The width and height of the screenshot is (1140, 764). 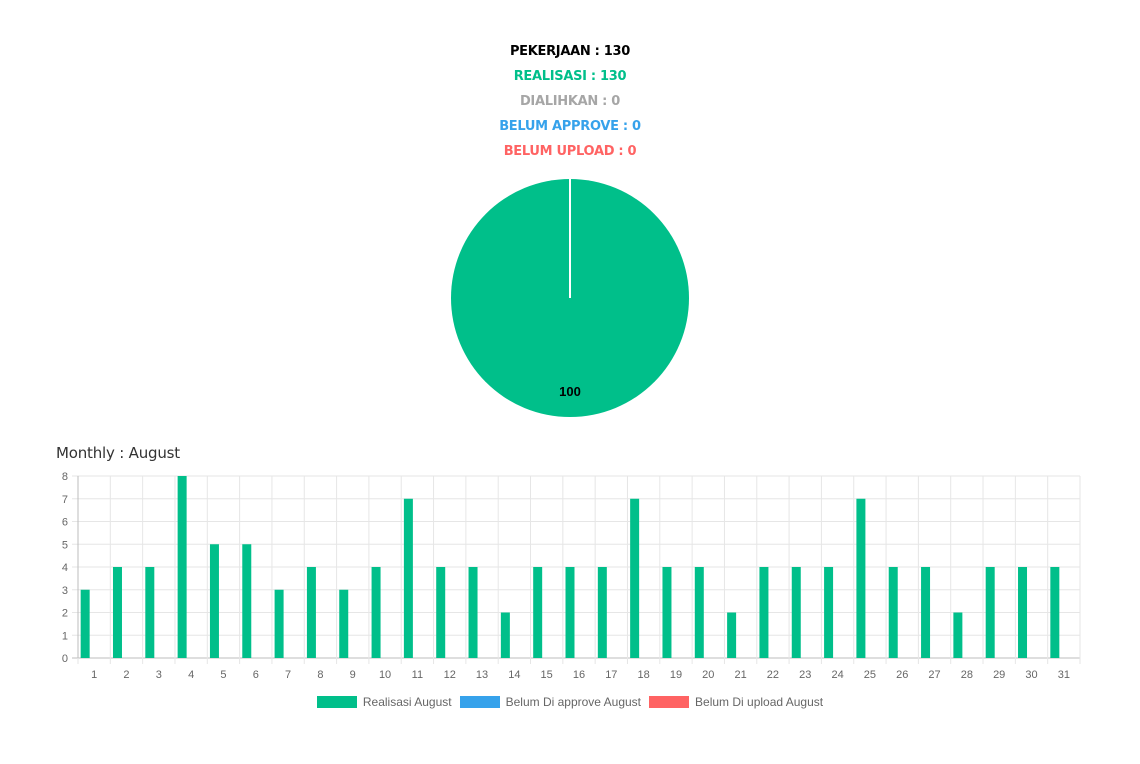 I want to click on x-tick-label: 19, so click(x=676, y=675).